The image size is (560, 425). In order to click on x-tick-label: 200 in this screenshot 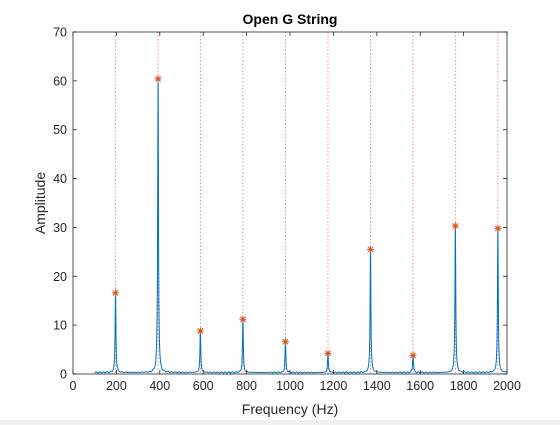, I will do `click(116, 386)`.